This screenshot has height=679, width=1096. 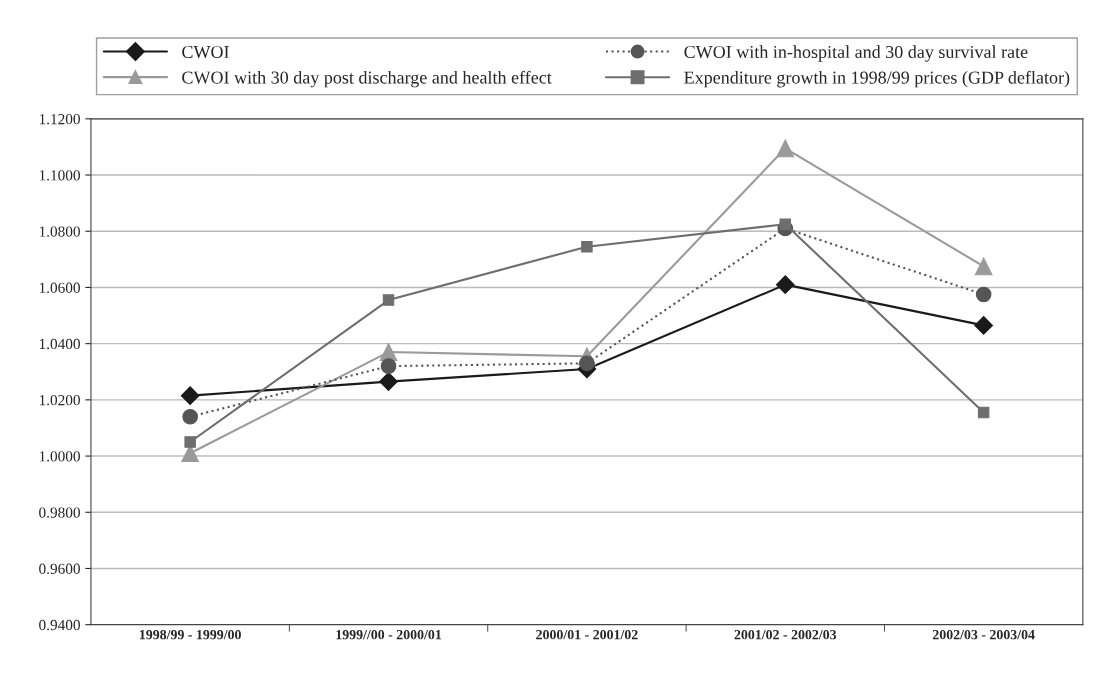 What do you see at coordinates (587, 634) in the screenshot?
I see `x-tick-label: 2000/01 - 2001/02` at bounding box center [587, 634].